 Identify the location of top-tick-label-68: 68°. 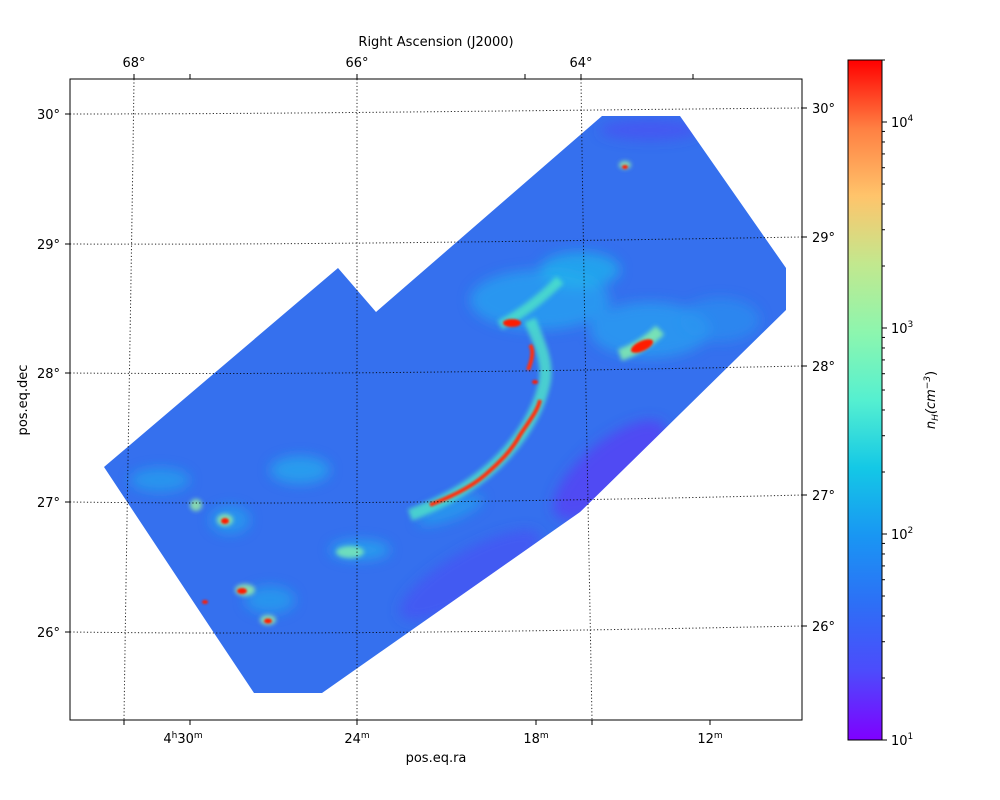
(133, 63).